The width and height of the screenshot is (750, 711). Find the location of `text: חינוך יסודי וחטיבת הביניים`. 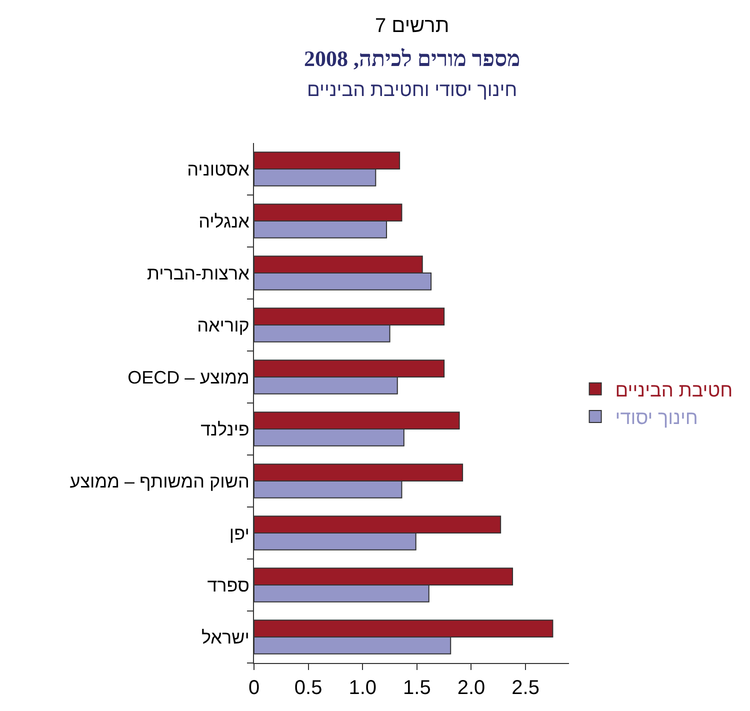

text: חינוך יסודי וחטיבת הביניים is located at coordinates (412, 90).